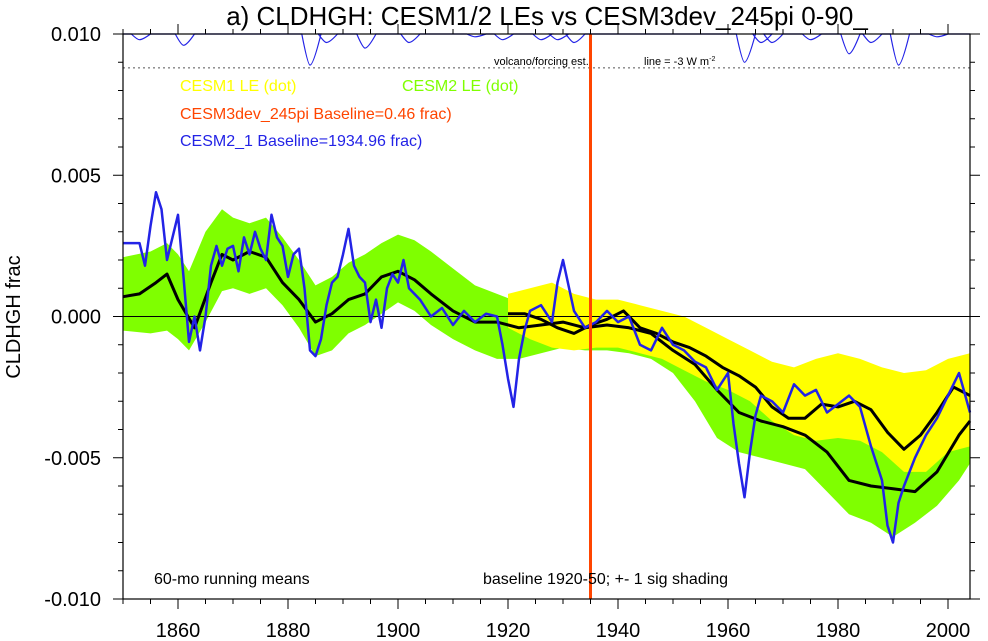 Image resolution: width=988 pixels, height=641 pixels. What do you see at coordinates (508, 630) in the screenshot?
I see `x-tick-label: 1920` at bounding box center [508, 630].